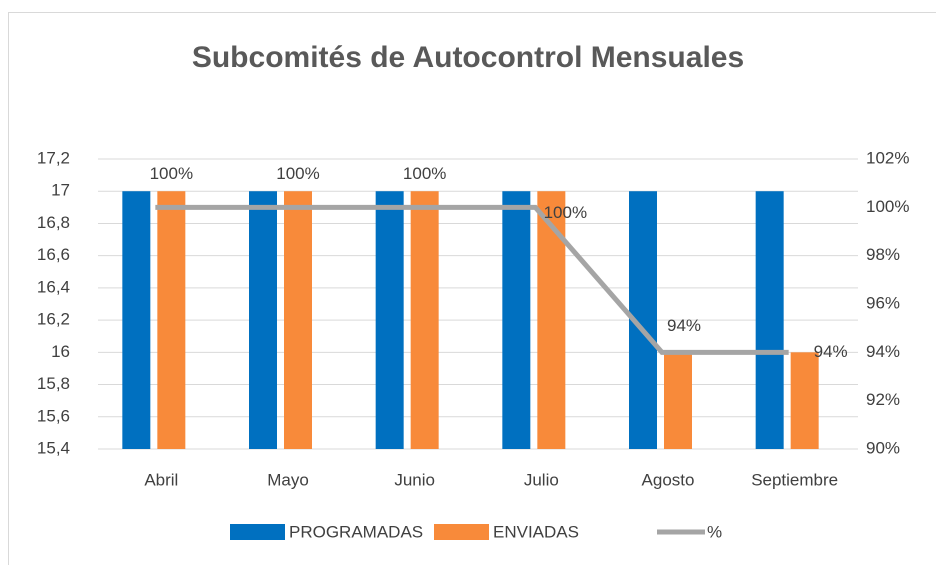  Describe the element at coordinates (60, 351) in the screenshot. I see `y-tick-label: 16` at that location.